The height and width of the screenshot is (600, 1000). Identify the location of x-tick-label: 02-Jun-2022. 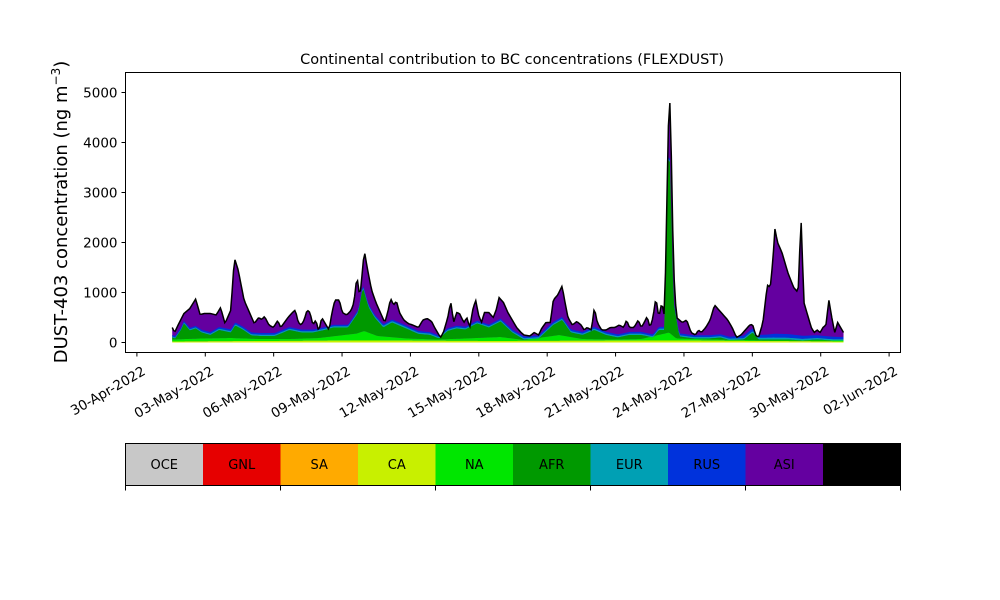
(861, 390).